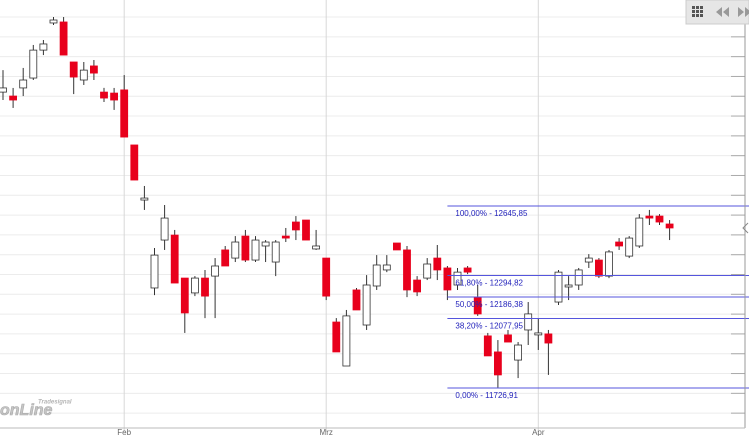 The width and height of the screenshot is (749, 436). Describe the element at coordinates (489, 326) in the screenshot. I see `fib-label: 38,20% - 12077,95` at that location.